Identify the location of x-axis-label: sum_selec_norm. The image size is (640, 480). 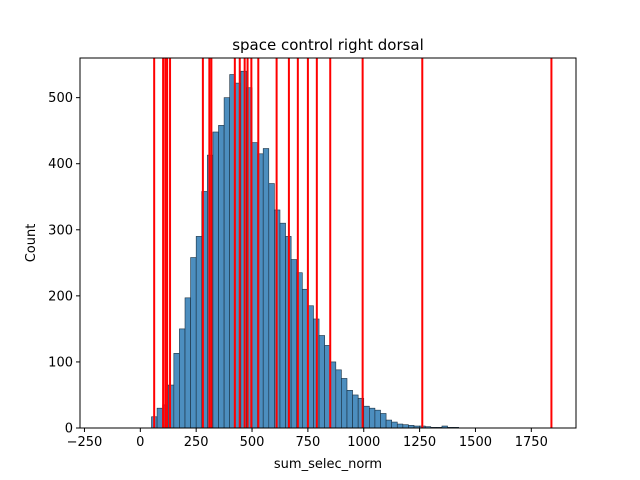
(328, 464).